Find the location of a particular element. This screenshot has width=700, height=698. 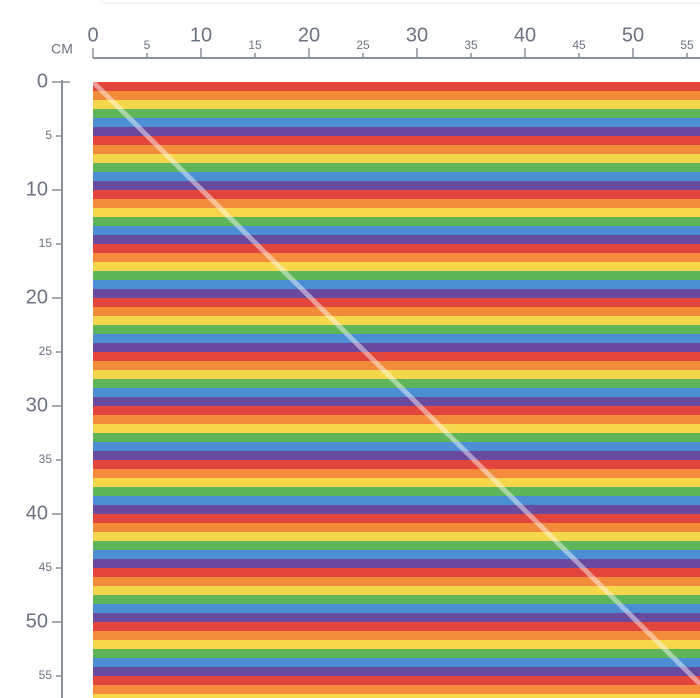

top-tick-label: 55 is located at coordinates (687, 45).